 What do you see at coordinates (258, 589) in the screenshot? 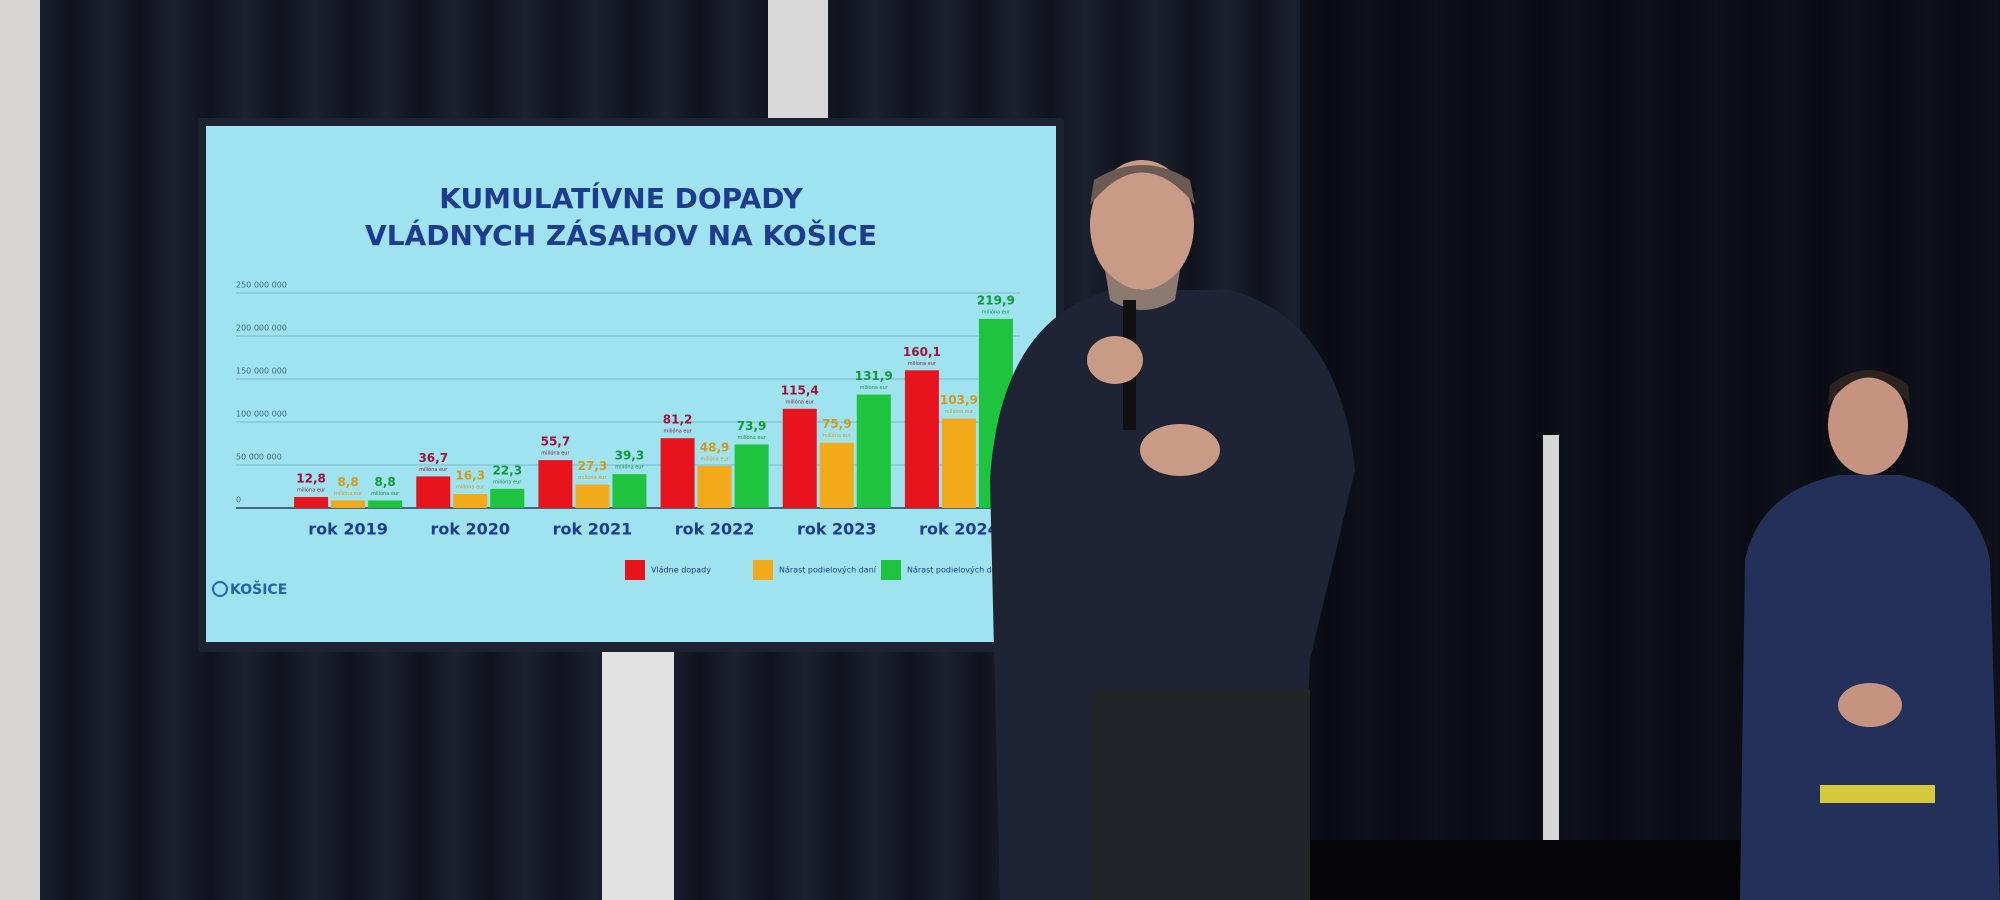
I see `logo: KOŠICE` at bounding box center [258, 589].